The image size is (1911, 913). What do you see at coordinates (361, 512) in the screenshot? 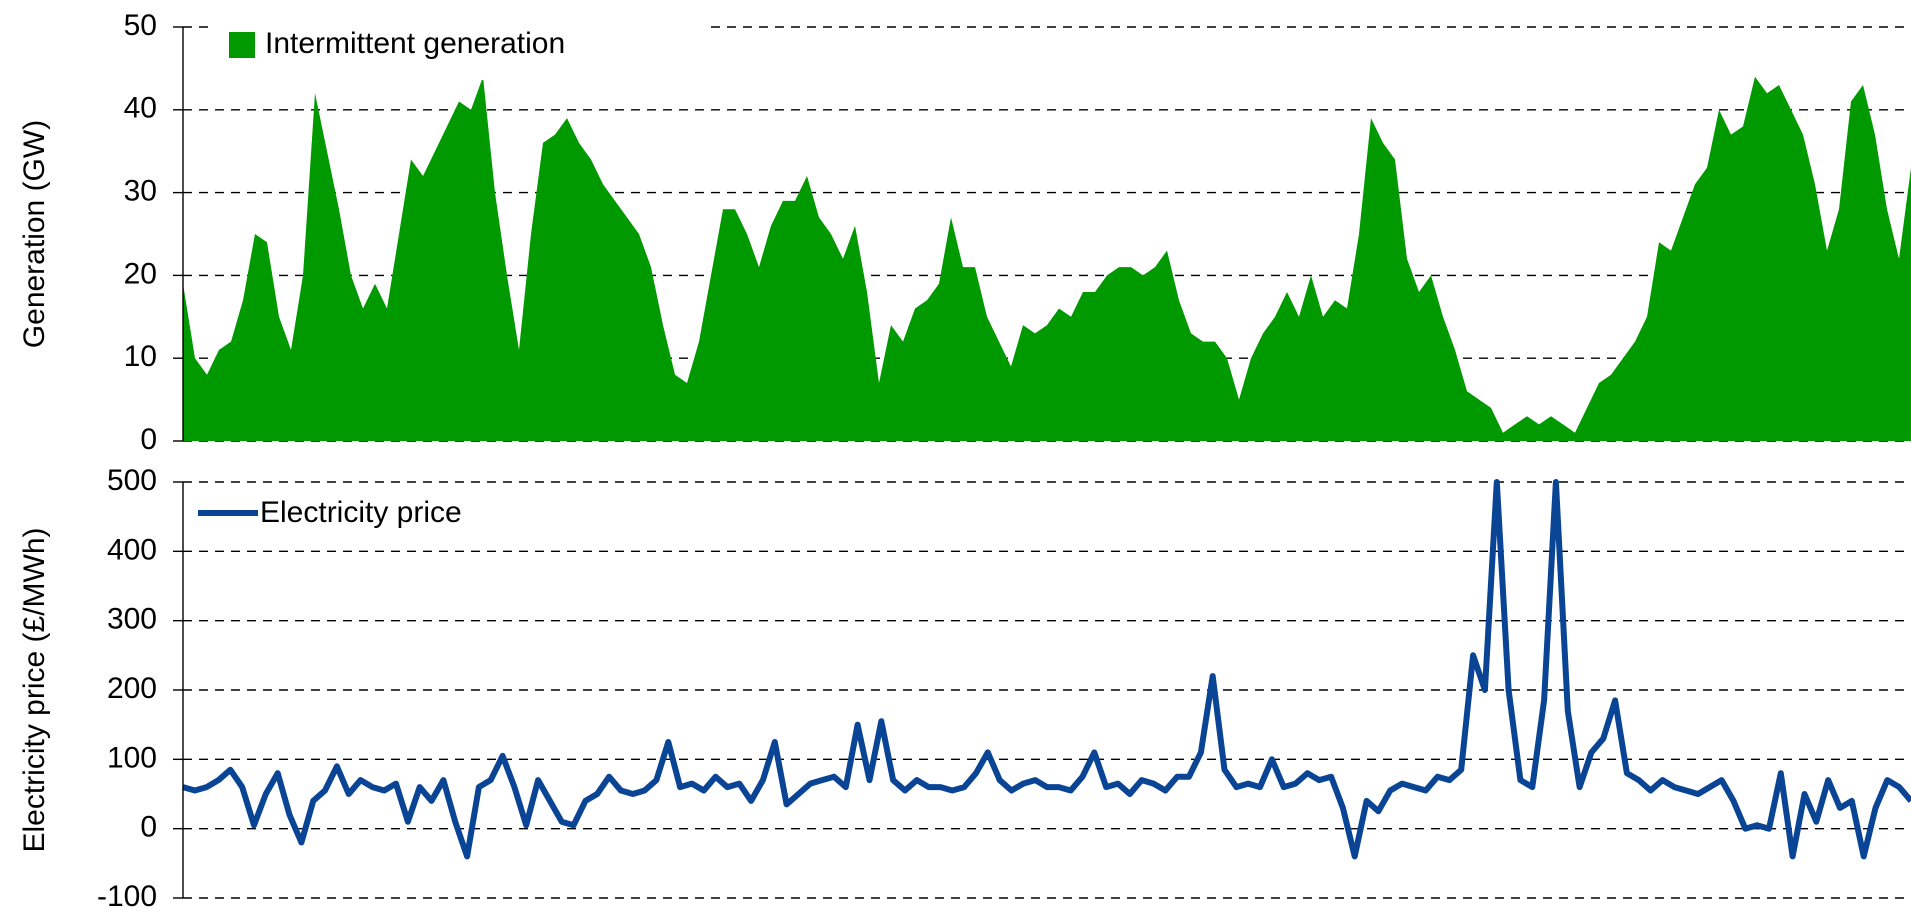
I see `legend-label: Electricity price` at bounding box center [361, 512].